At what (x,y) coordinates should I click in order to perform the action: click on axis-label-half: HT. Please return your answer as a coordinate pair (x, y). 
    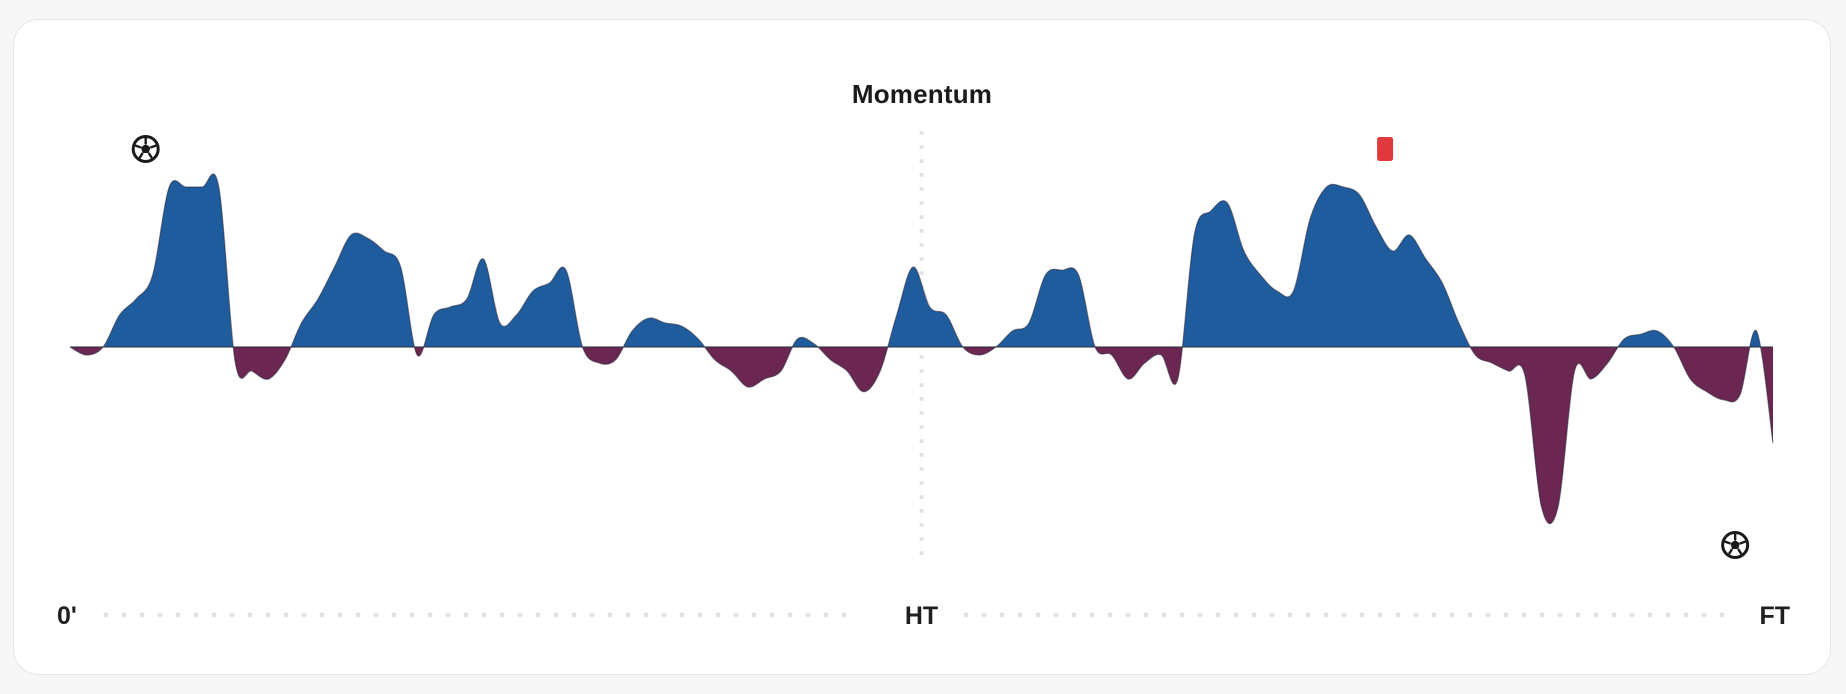
    Looking at the image, I should click on (921, 616).